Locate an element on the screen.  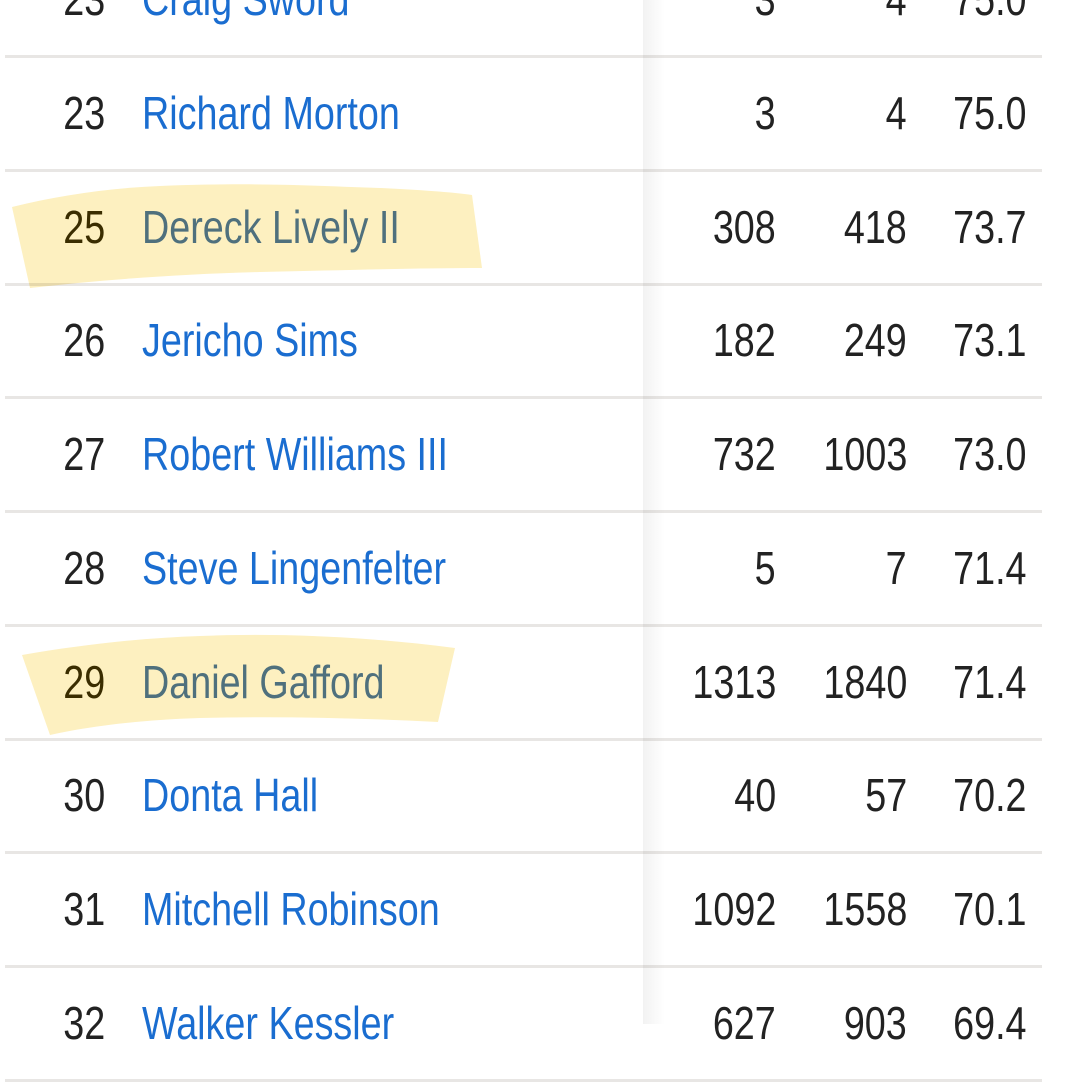
rank-cell-text: 27 is located at coordinates (84, 454).